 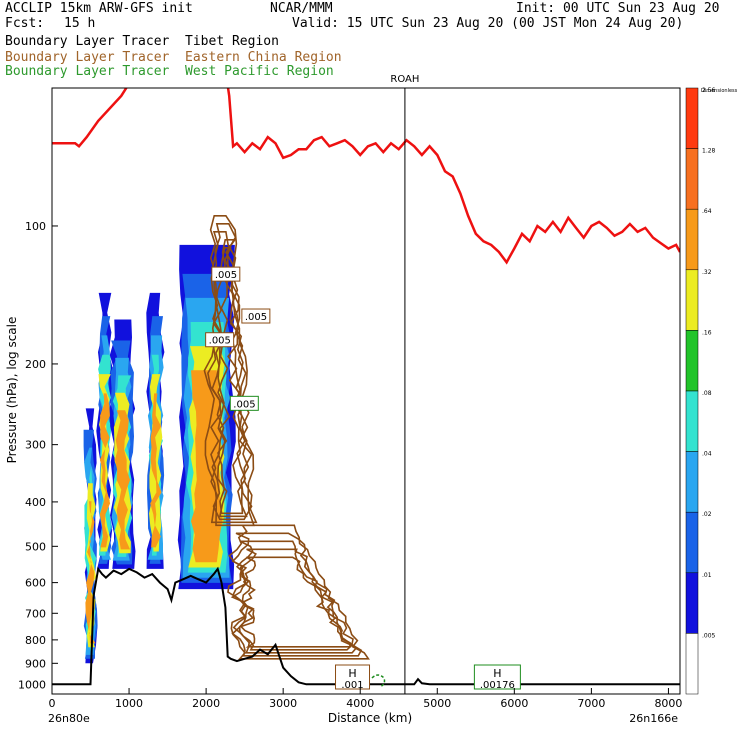 I want to click on x-tick-label-6000: 6000, so click(x=514, y=703).